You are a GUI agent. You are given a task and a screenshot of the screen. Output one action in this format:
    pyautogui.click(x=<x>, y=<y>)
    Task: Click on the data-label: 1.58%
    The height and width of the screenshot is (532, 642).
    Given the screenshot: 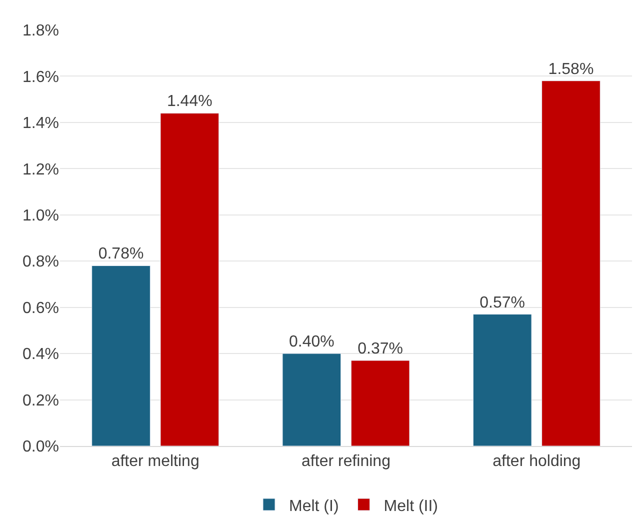 What is the action you would take?
    pyautogui.click(x=571, y=69)
    